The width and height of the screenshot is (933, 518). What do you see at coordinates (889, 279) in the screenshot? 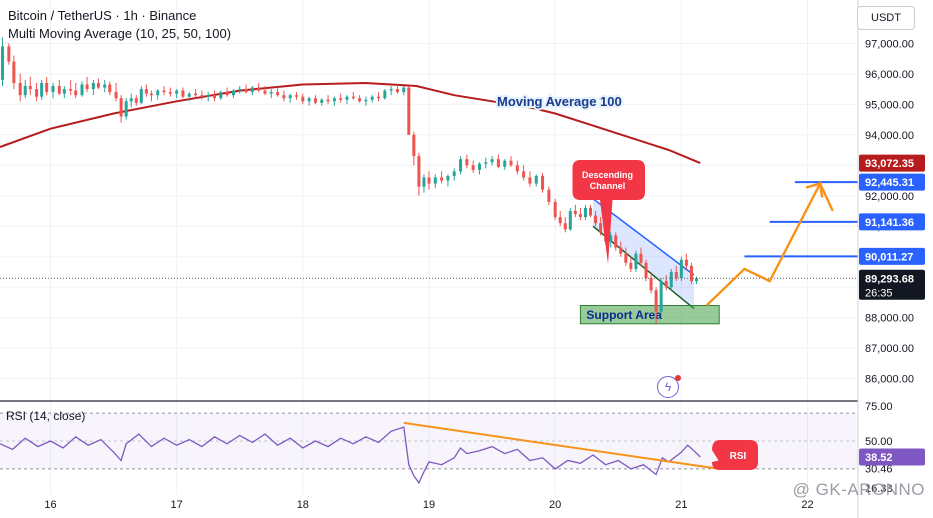
I see `last-price-tag: 89,293.68` at bounding box center [889, 279].